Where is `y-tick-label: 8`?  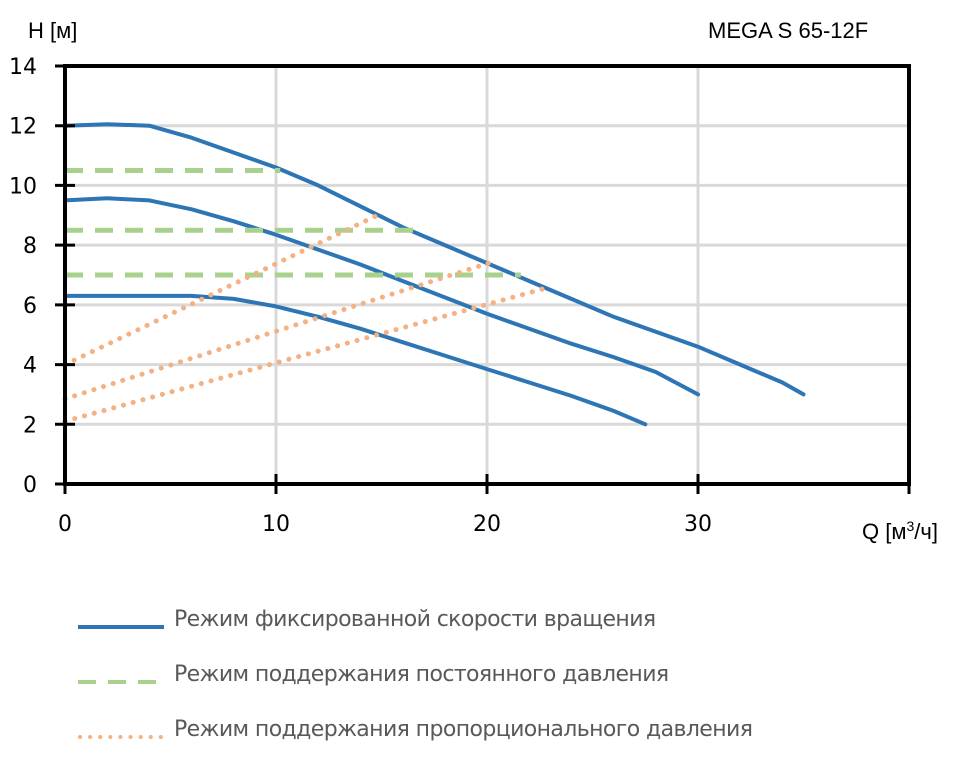 y-tick-label: 8 is located at coordinates (30, 246).